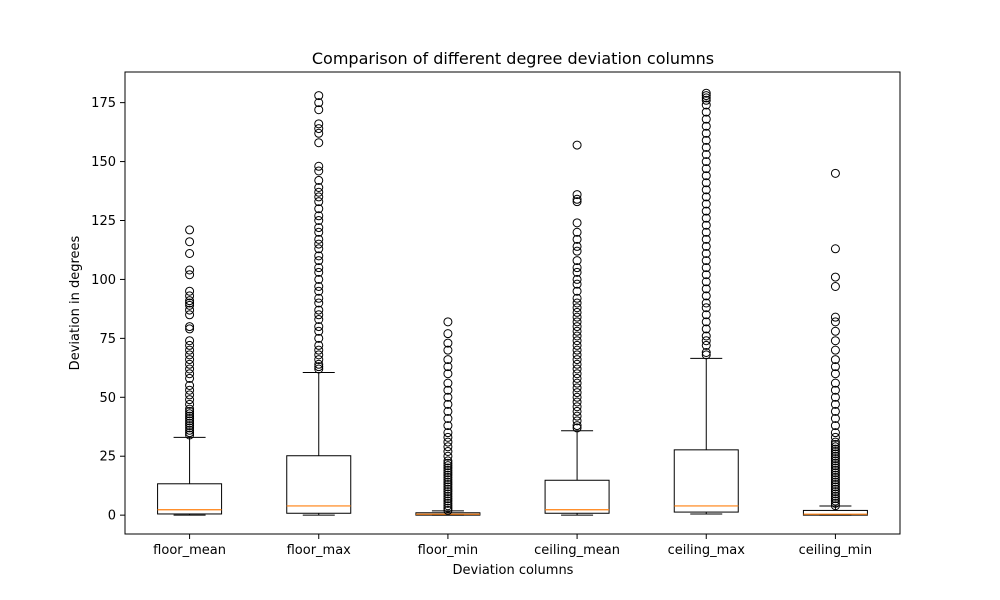  Describe the element at coordinates (706, 481) in the screenshot. I see `box-ceiling_max` at that location.